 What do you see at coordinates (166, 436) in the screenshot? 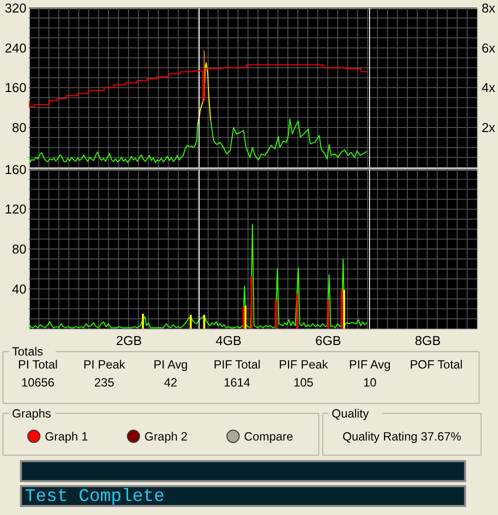
I see `category-label: Graph 2` at bounding box center [166, 436].